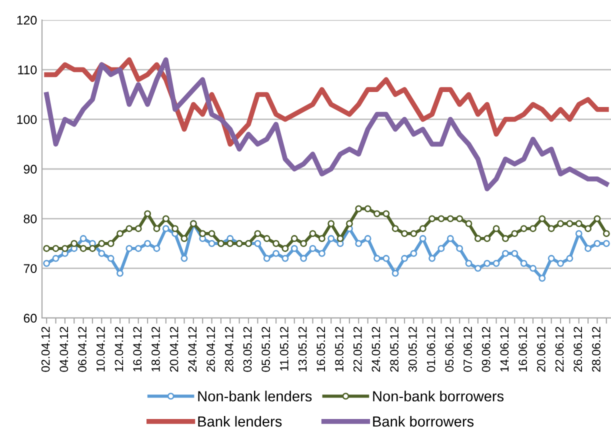  What do you see at coordinates (486, 349) in the screenshot?
I see `x-tick-label: 09.06.12` at bounding box center [486, 349].